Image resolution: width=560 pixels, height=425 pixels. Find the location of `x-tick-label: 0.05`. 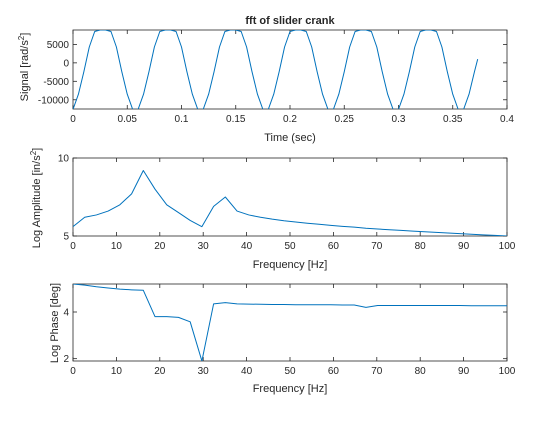

x-tick-label: 0.05 is located at coordinates (128, 119).